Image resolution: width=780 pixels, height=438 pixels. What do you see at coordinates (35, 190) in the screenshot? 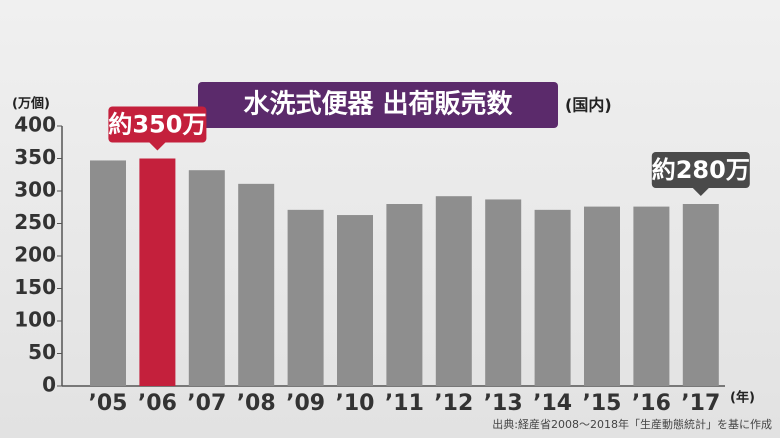
I see `y-tick-label: 300` at bounding box center [35, 190].